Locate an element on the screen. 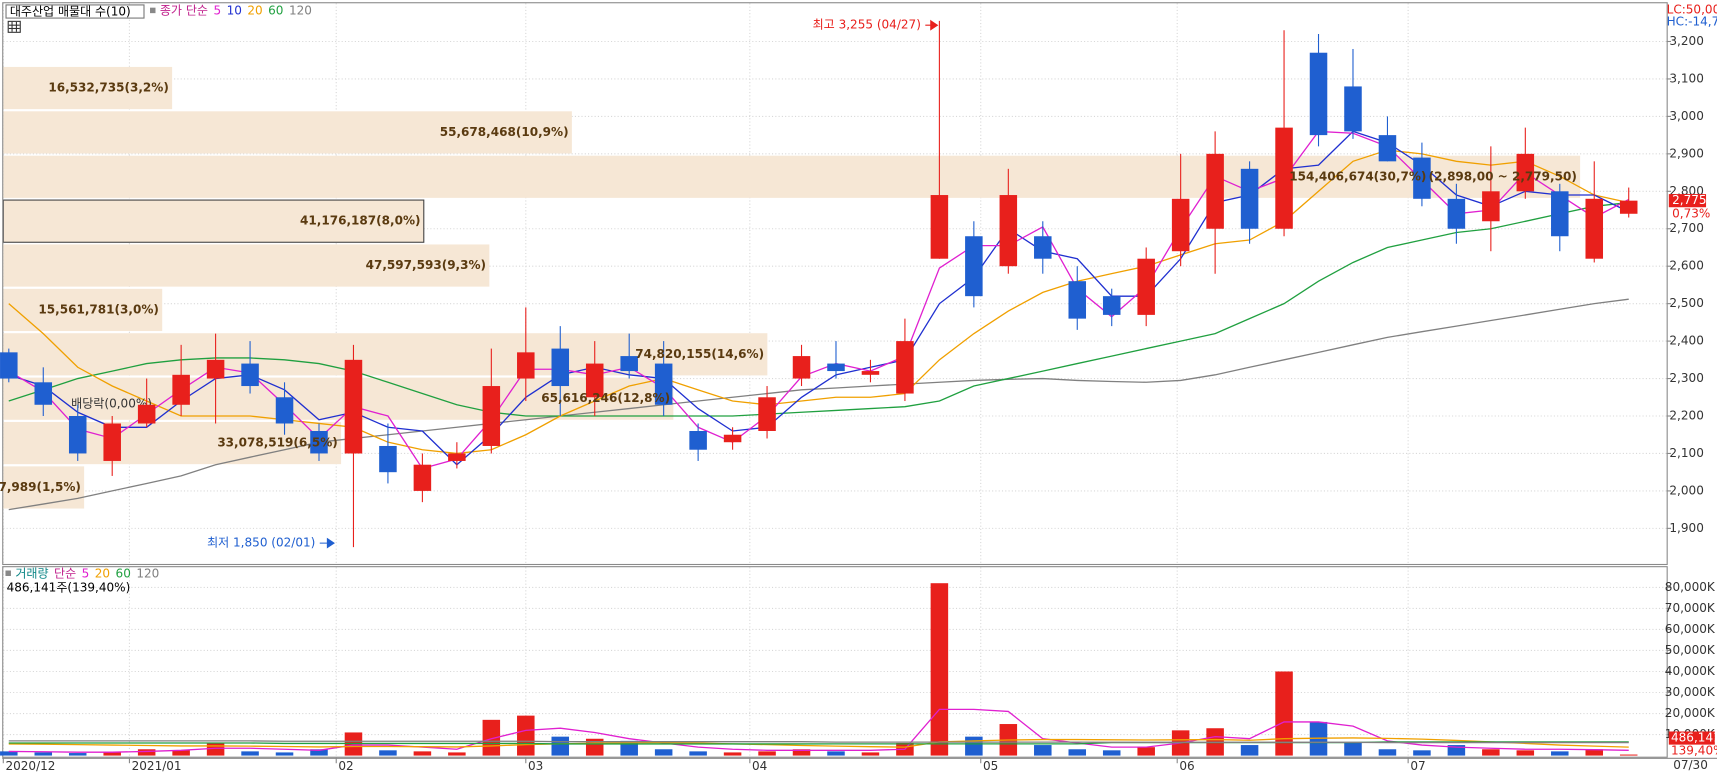 Image resolution: width=1717 pixels, height=772 pixels. y-tick-label: 2,900 is located at coordinates (1686, 153).